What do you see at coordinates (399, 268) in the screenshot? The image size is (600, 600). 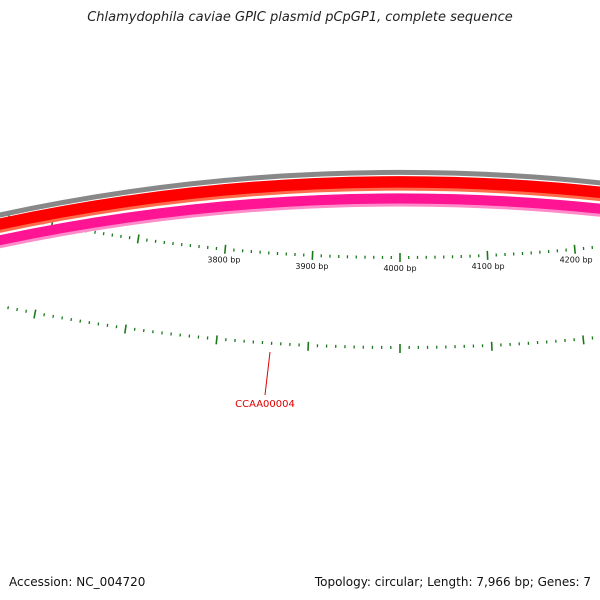 I see `bp-label: 4000 bp` at bounding box center [399, 268].